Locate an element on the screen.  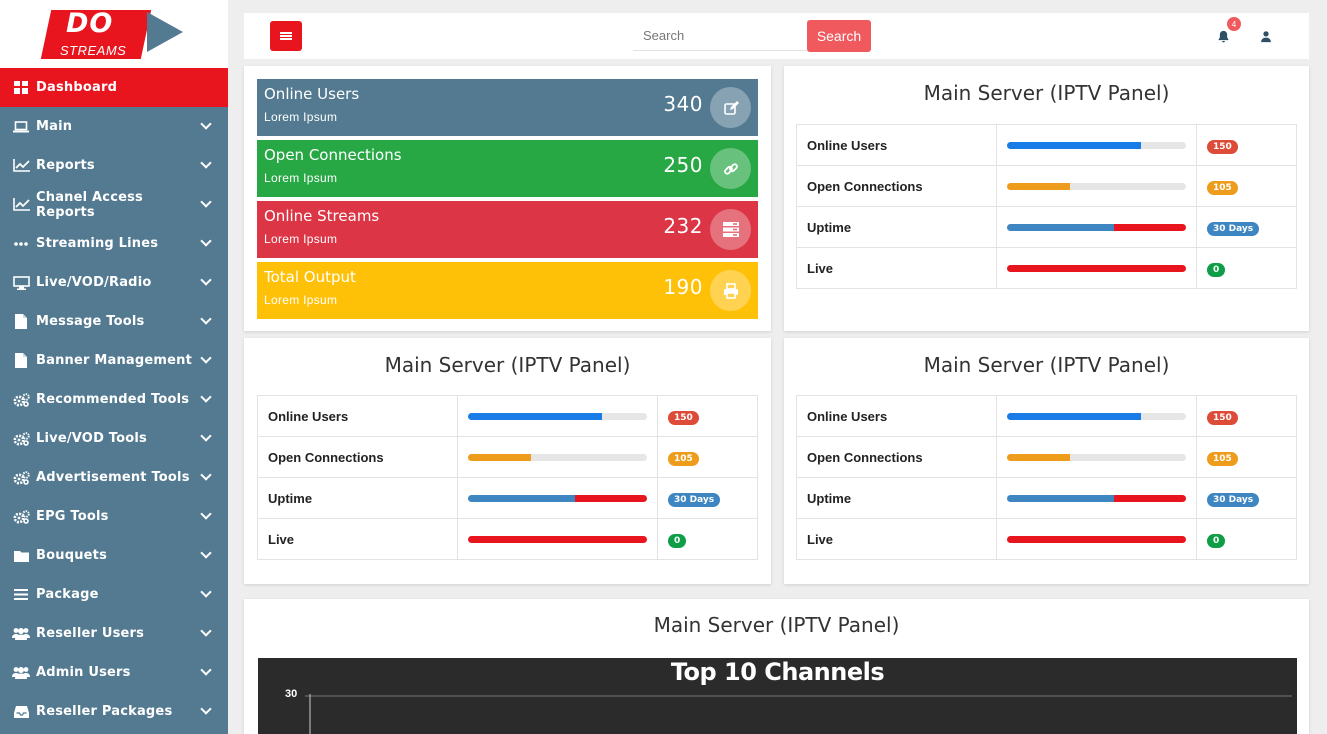
stat-tile-online-streams: Online Streams Lorem Ipsum 232 is located at coordinates (507, 229).